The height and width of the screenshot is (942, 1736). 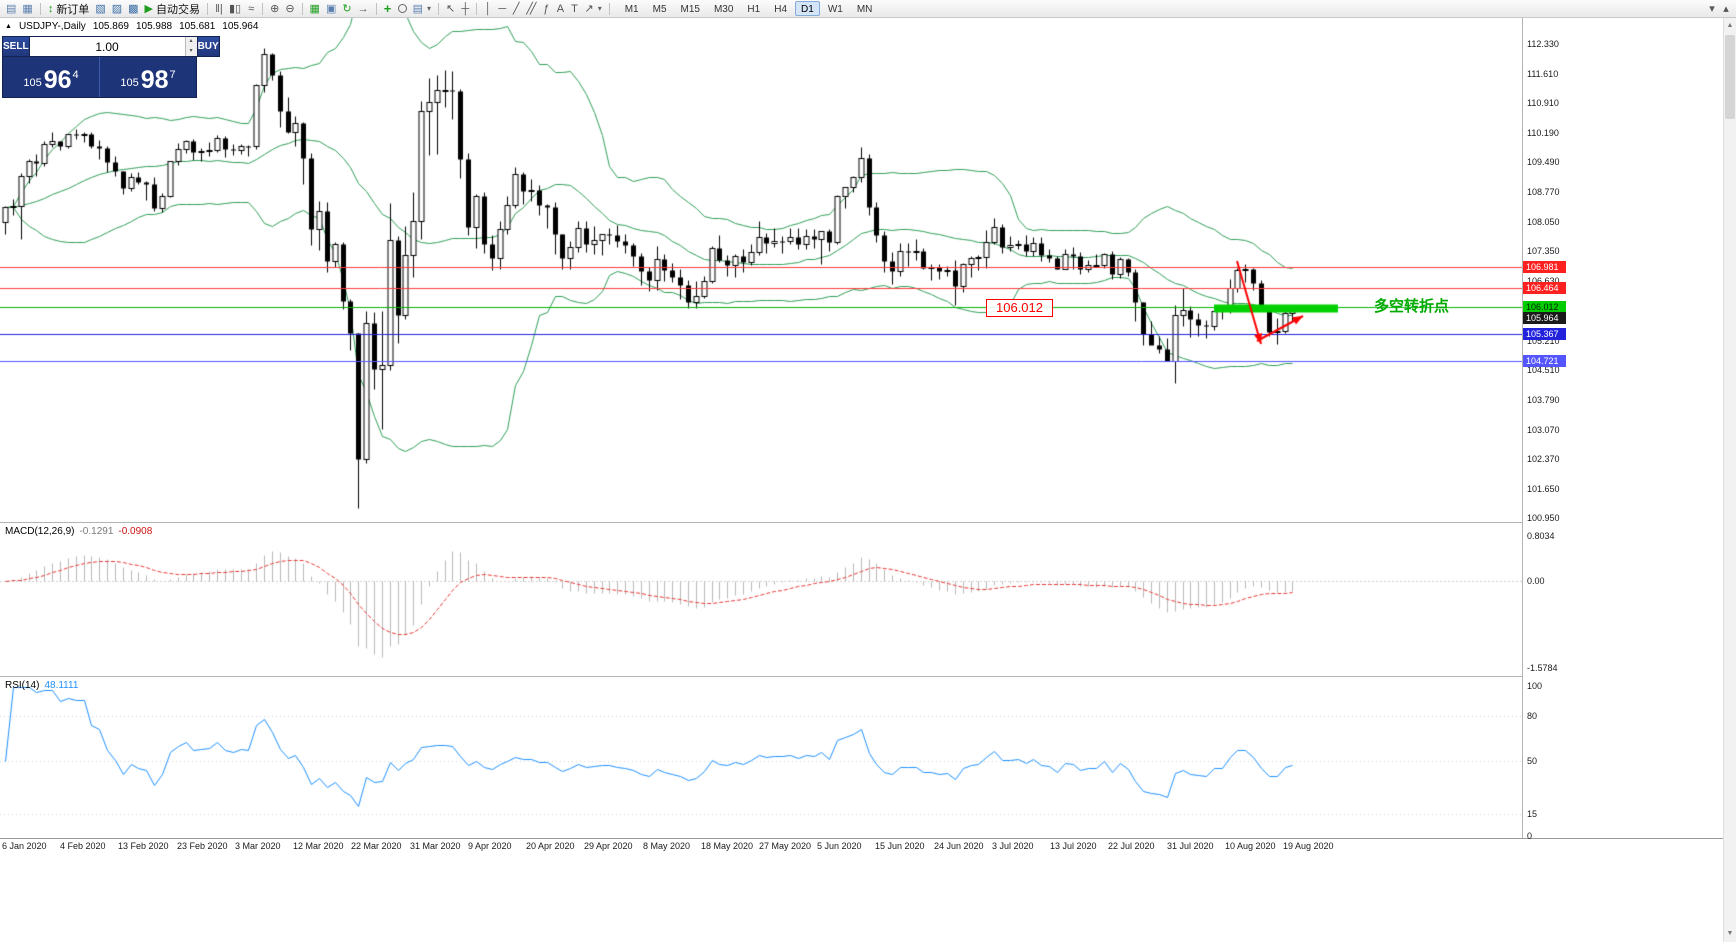 I want to click on price-line-tag: 106.981, so click(x=1544, y=267).